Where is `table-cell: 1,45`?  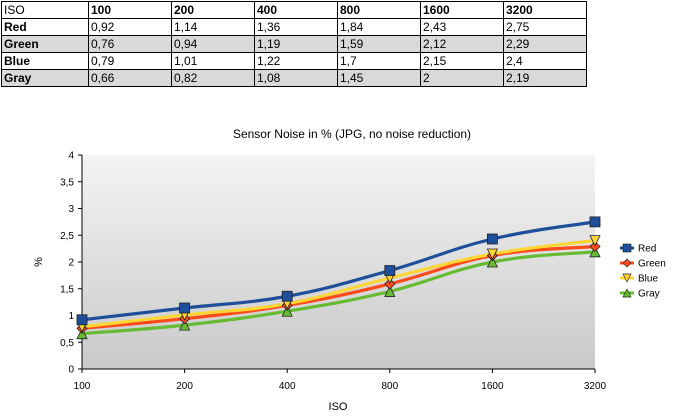
table-cell: 1,45 is located at coordinates (379, 78).